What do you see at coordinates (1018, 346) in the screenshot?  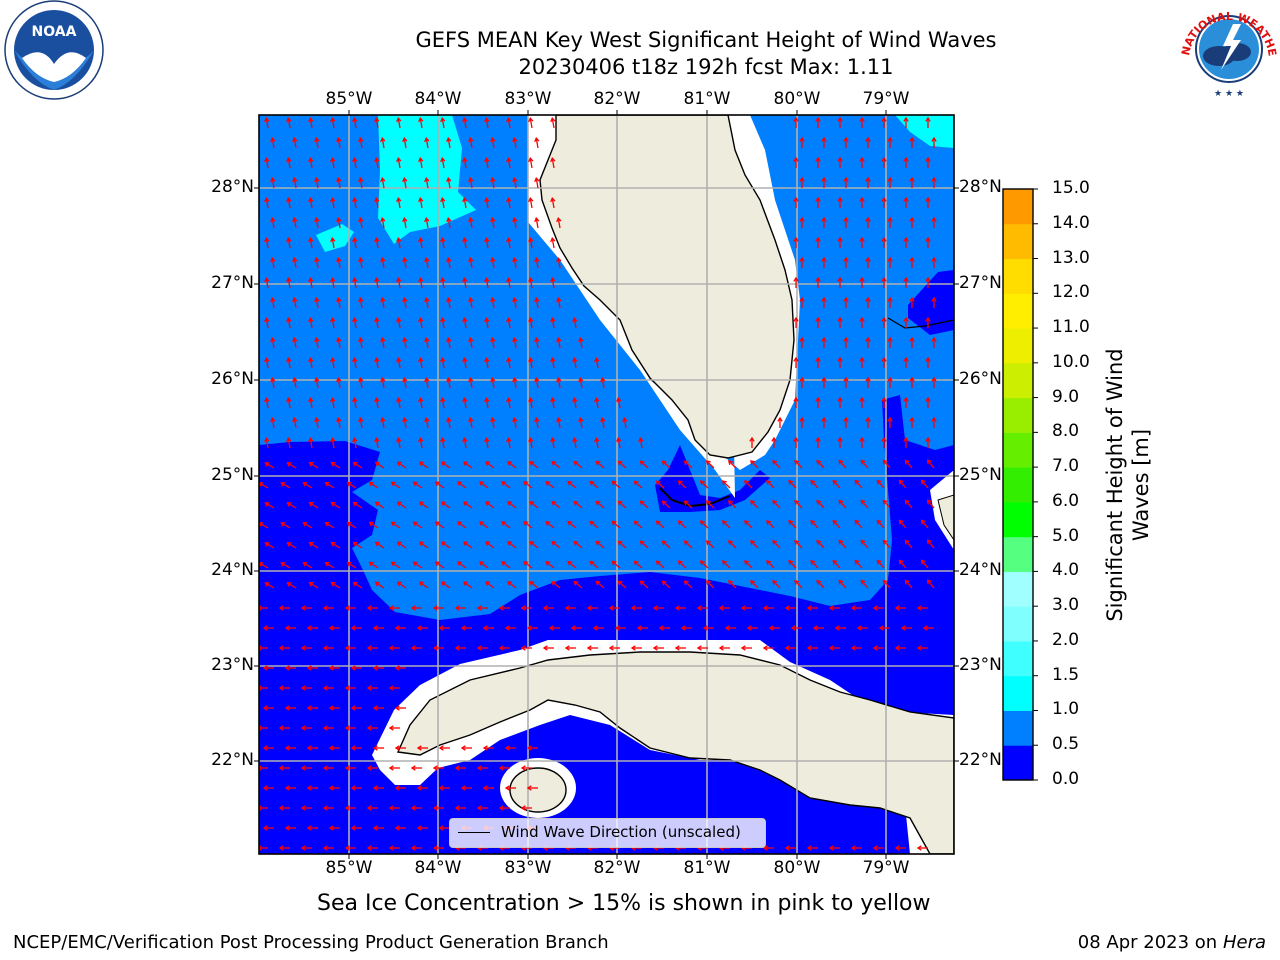 I see `colorbar-segment` at bounding box center [1018, 346].